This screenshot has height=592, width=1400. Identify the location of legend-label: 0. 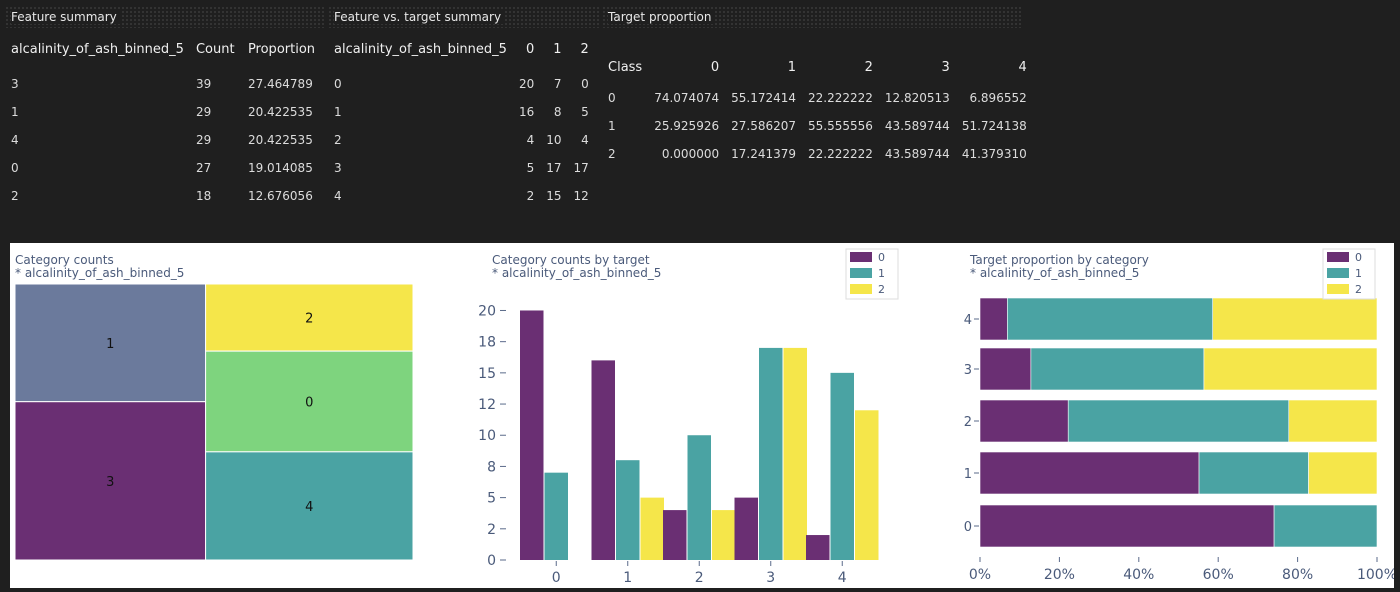
(1358, 257).